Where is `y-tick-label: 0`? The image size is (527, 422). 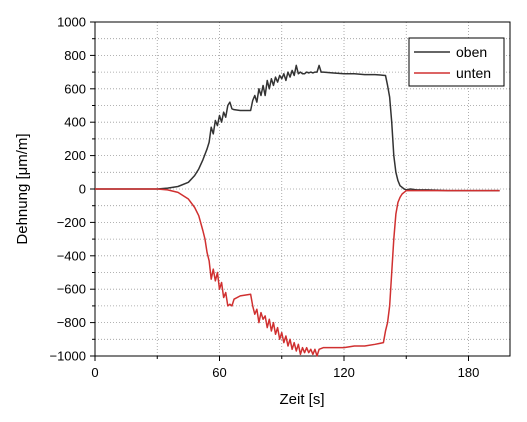
y-tick-label: 0 is located at coordinates (82, 189).